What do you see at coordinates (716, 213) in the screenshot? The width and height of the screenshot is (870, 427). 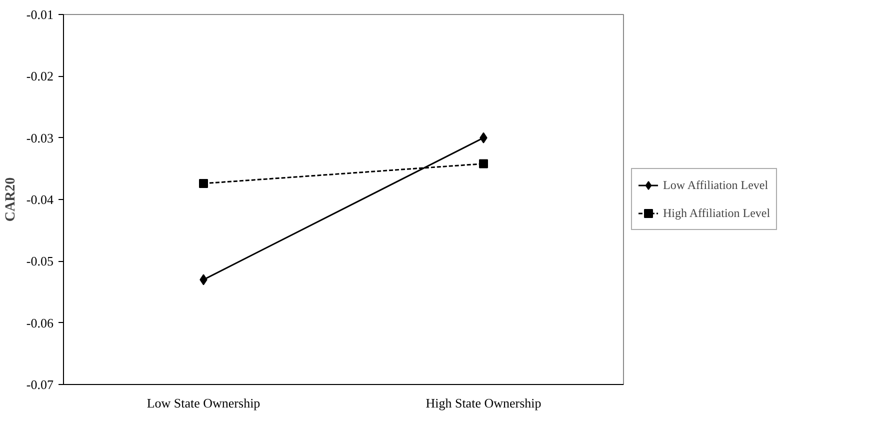 I see `legend-label: High Affiliation Level` at bounding box center [716, 213].